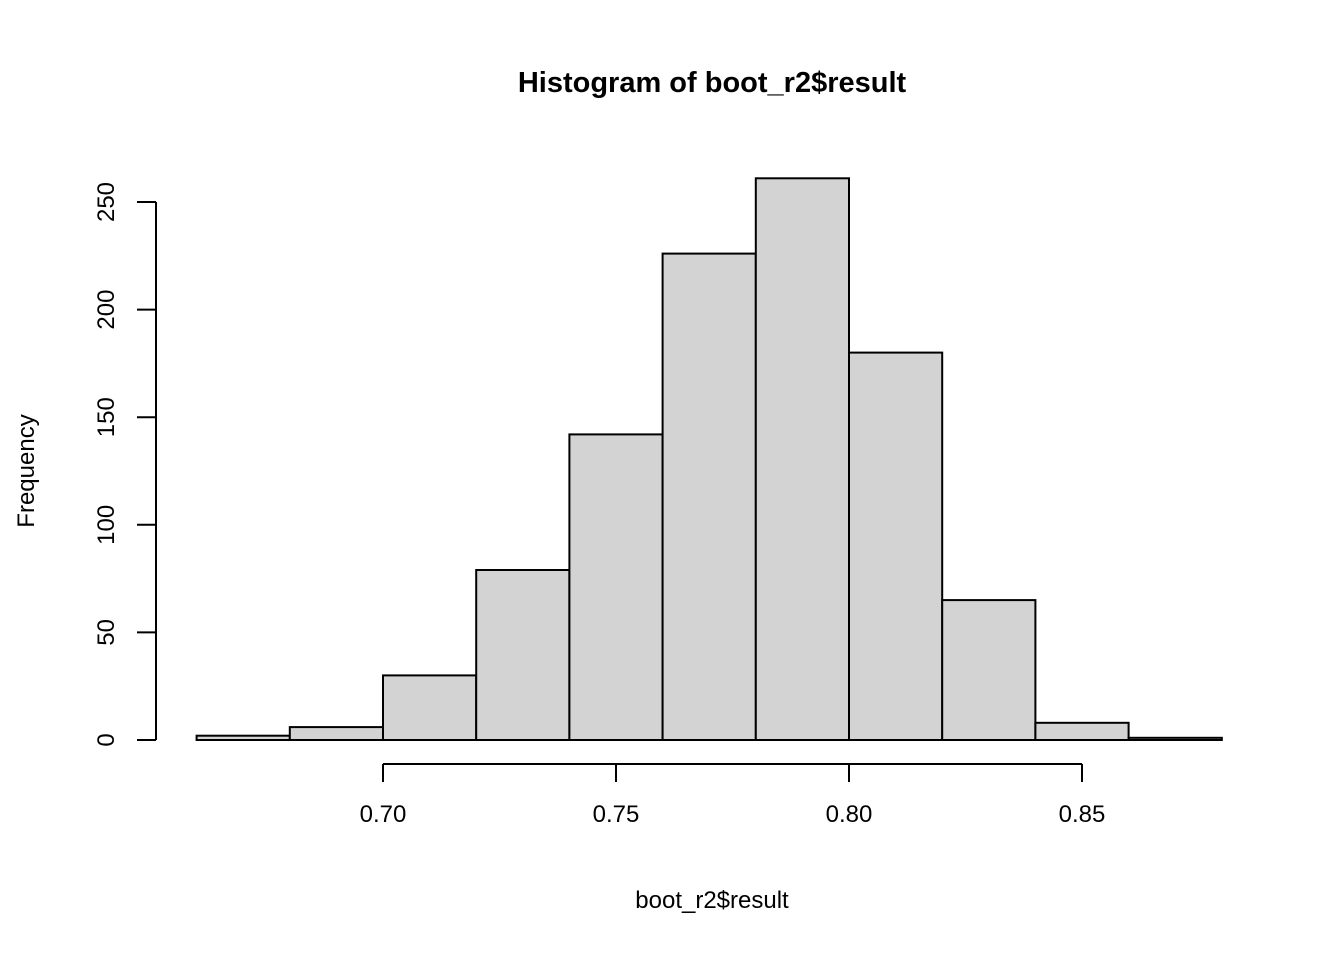  Describe the element at coordinates (712, 900) in the screenshot. I see `x-axis-label: boot_r2$result` at that location.